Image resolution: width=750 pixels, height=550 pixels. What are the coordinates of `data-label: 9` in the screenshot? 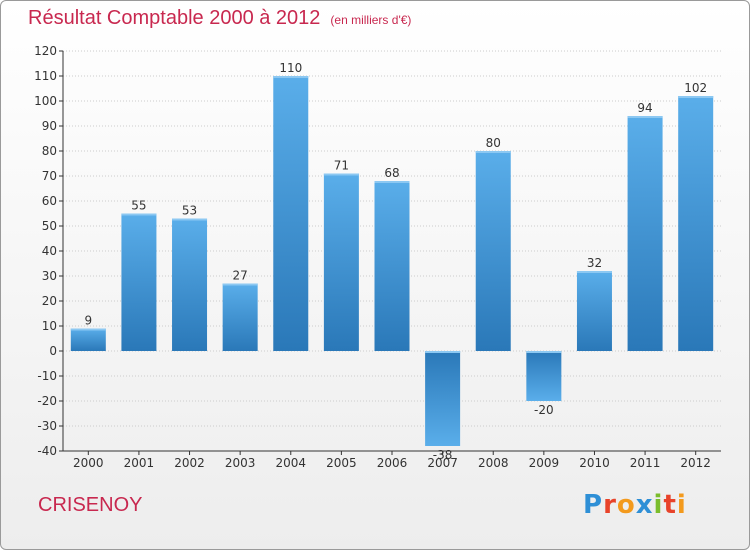 It's located at (88, 321).